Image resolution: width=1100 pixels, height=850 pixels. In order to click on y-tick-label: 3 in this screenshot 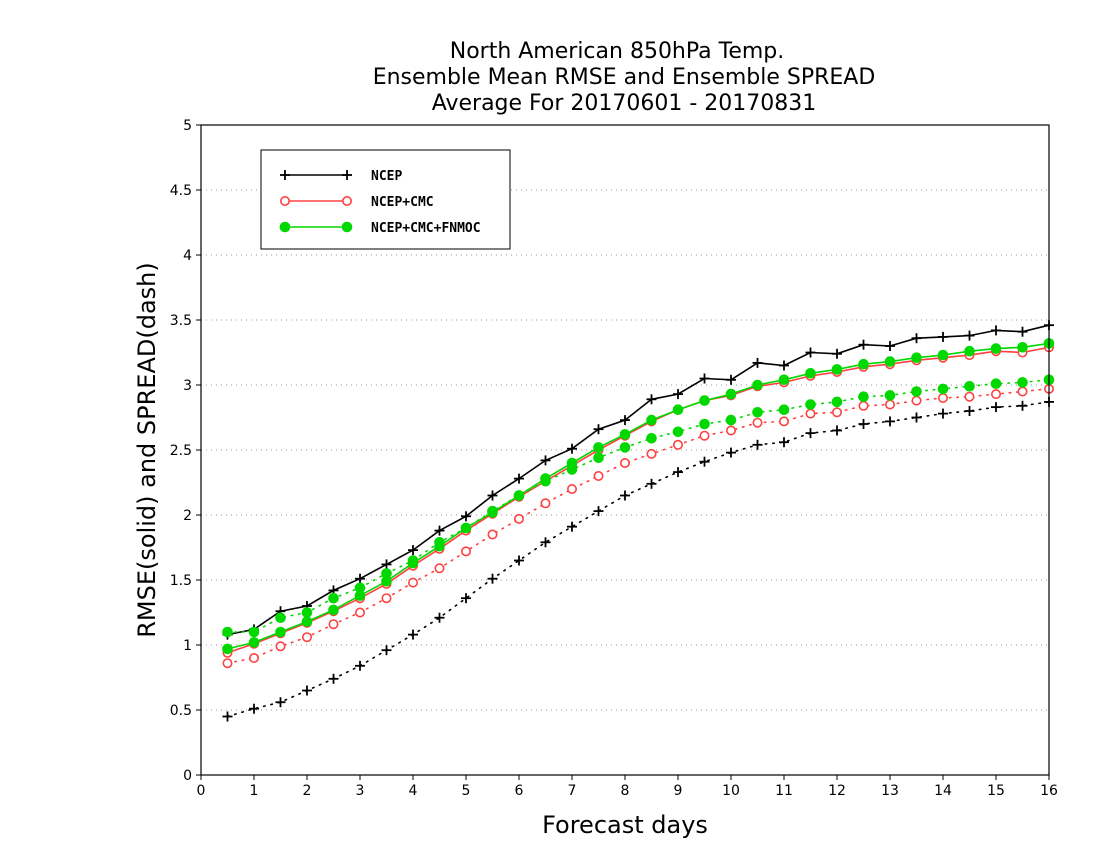, I will do `click(187, 386)`.